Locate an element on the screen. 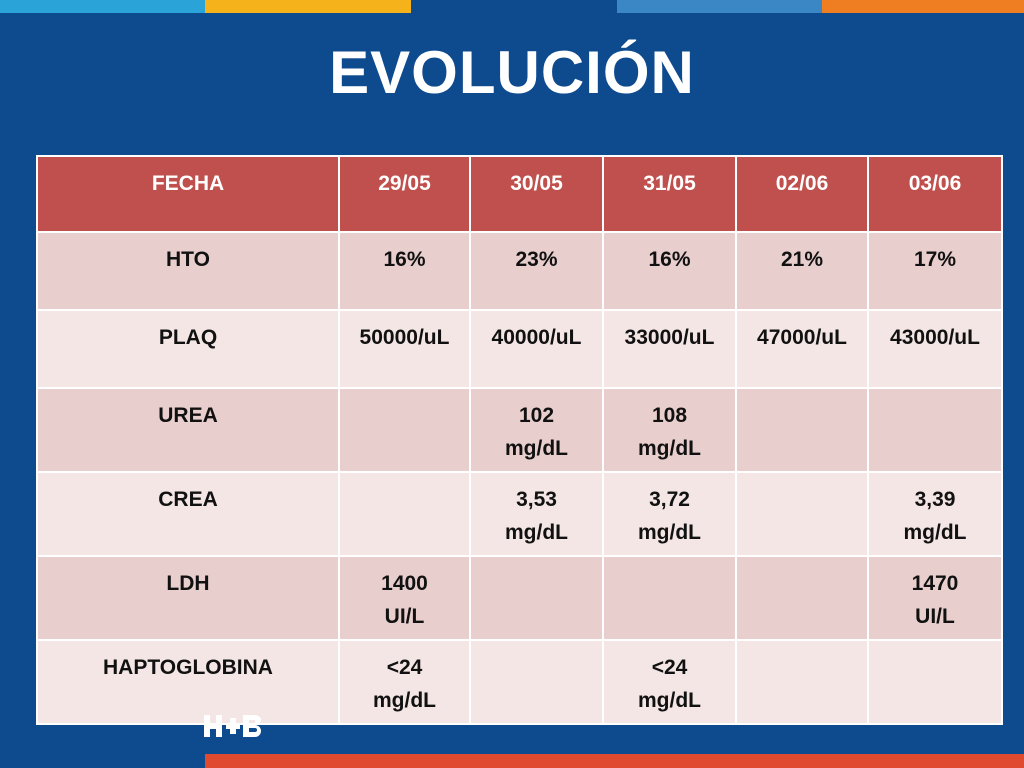  header-cell-date: 02/06 is located at coordinates (802, 194).